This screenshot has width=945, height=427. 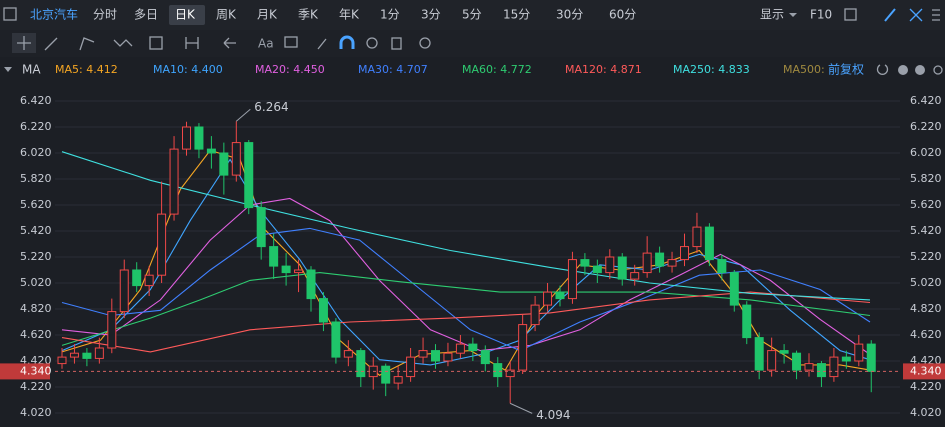 What do you see at coordinates (36, 282) in the screenshot?
I see `y-tick-label: 5.020` at bounding box center [36, 282].